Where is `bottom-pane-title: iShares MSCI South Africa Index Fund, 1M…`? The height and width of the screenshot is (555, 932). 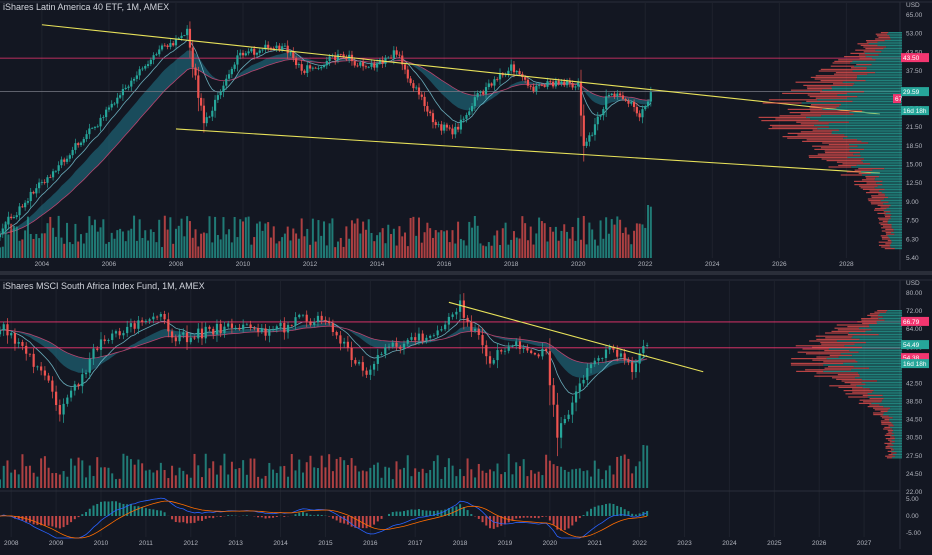 bottom-pane-title: iShares MSCI South Africa Index Fund, 1M… is located at coordinates (104, 286).